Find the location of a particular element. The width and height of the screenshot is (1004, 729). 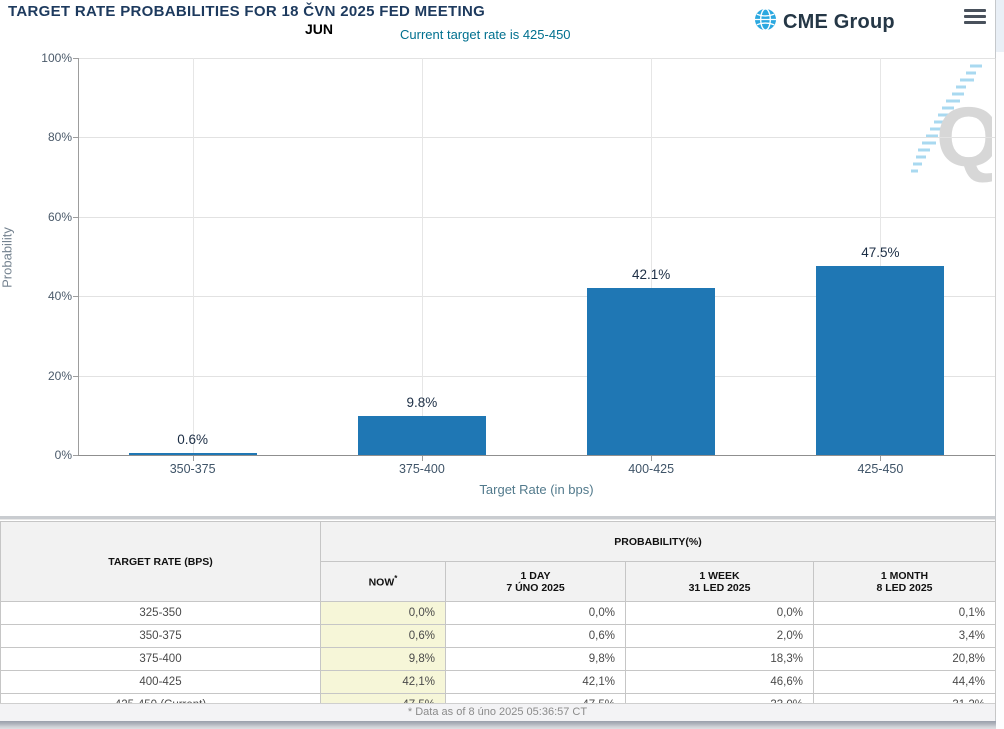

month-probability-cell: 20,8% is located at coordinates (904, 659).